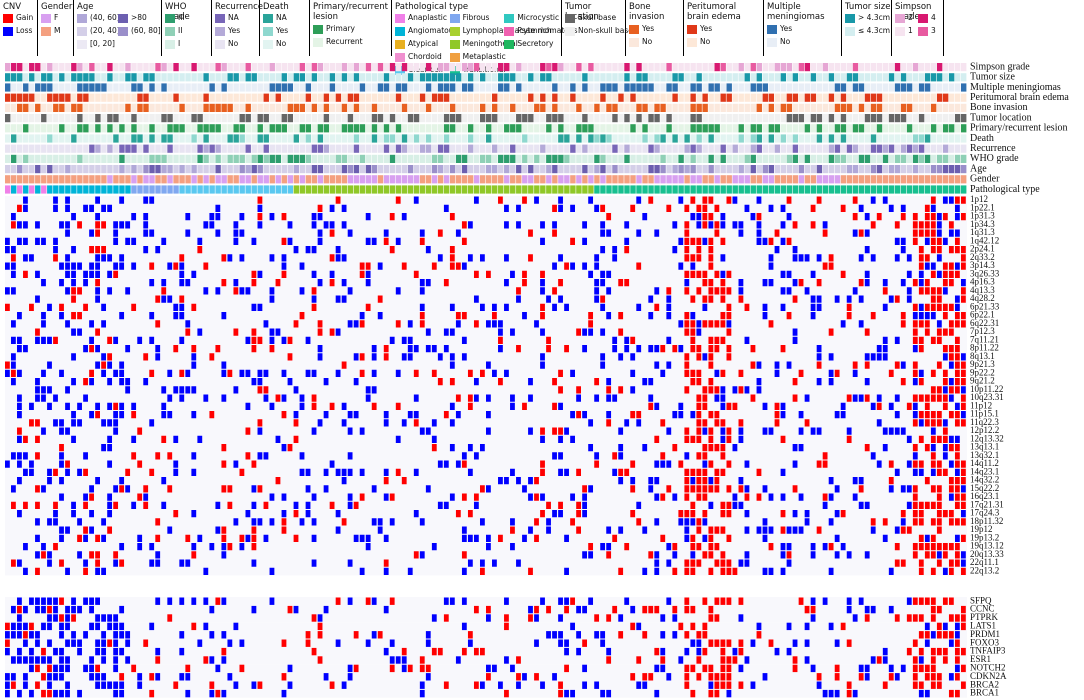  Describe the element at coordinates (982, 609) in the screenshot. I see `gene-label: CCNC` at that location.